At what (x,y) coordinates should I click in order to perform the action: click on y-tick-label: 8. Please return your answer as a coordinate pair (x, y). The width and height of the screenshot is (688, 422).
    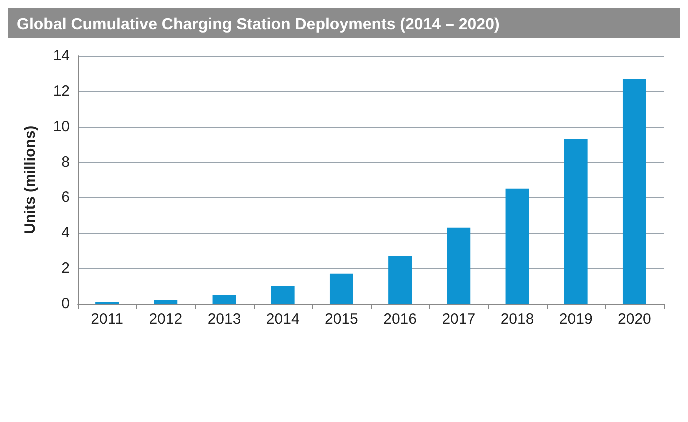
    Looking at the image, I should click on (66, 162).